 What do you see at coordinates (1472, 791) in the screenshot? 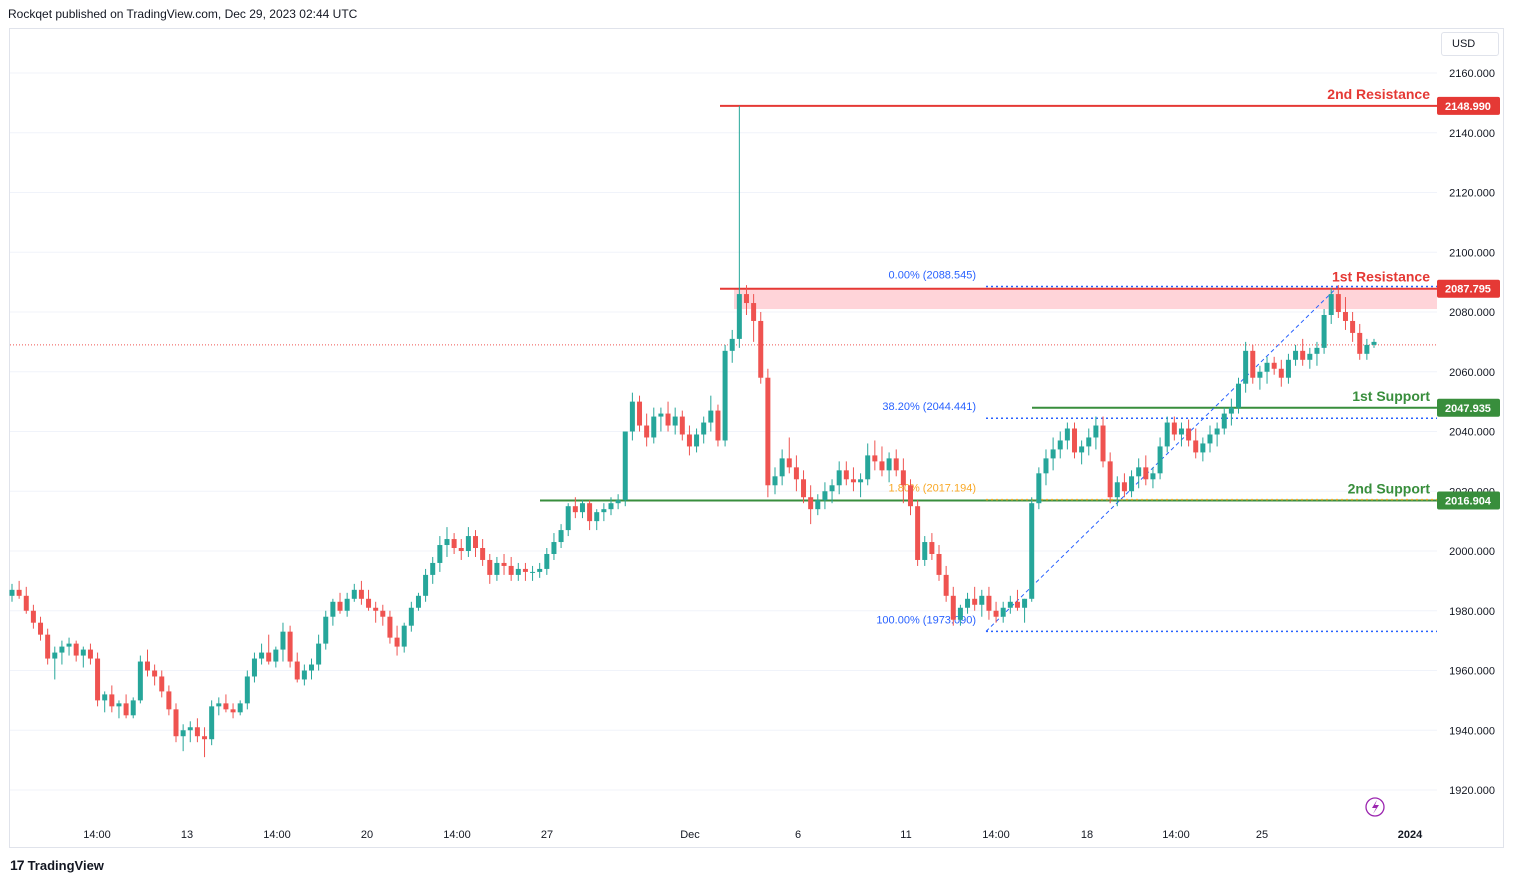
I see `price-tick-label: 1920.000` at bounding box center [1472, 791].